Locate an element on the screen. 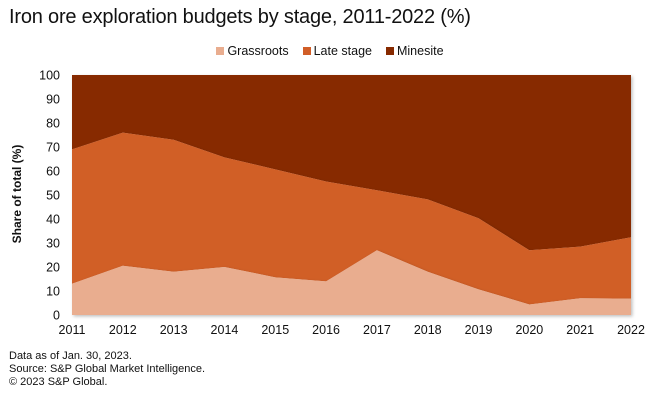 Image resolution: width=660 pixels, height=400 pixels. x-tick-label: 2017 is located at coordinates (377, 330).